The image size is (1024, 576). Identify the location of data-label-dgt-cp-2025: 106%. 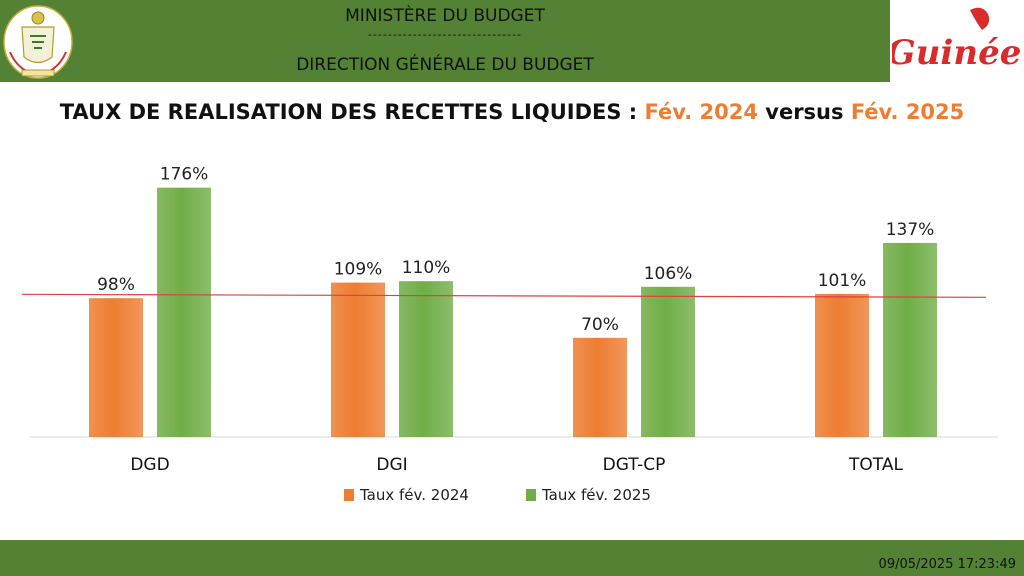
(668, 274).